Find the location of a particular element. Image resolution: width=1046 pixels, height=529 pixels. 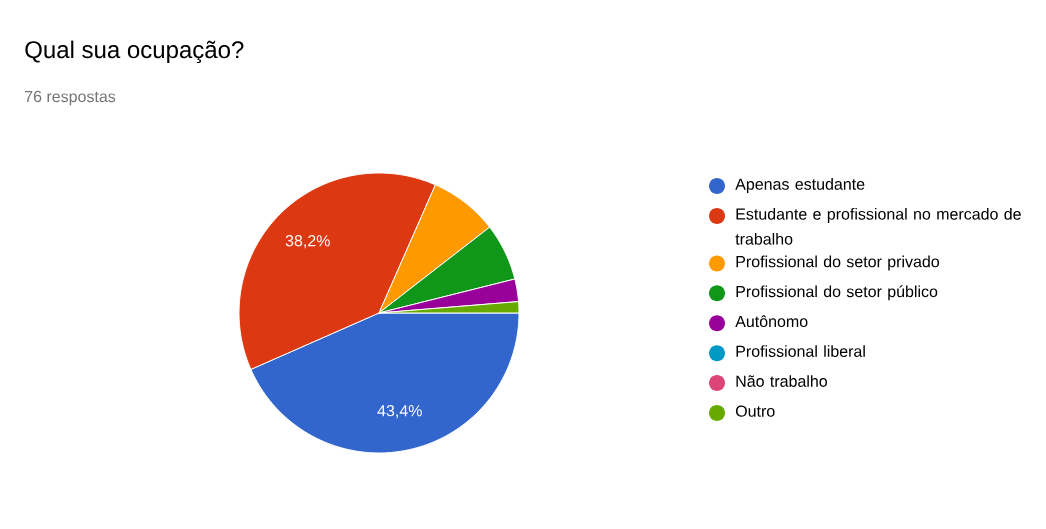

legend-label: Profissional do setor privado is located at coordinates (838, 263).